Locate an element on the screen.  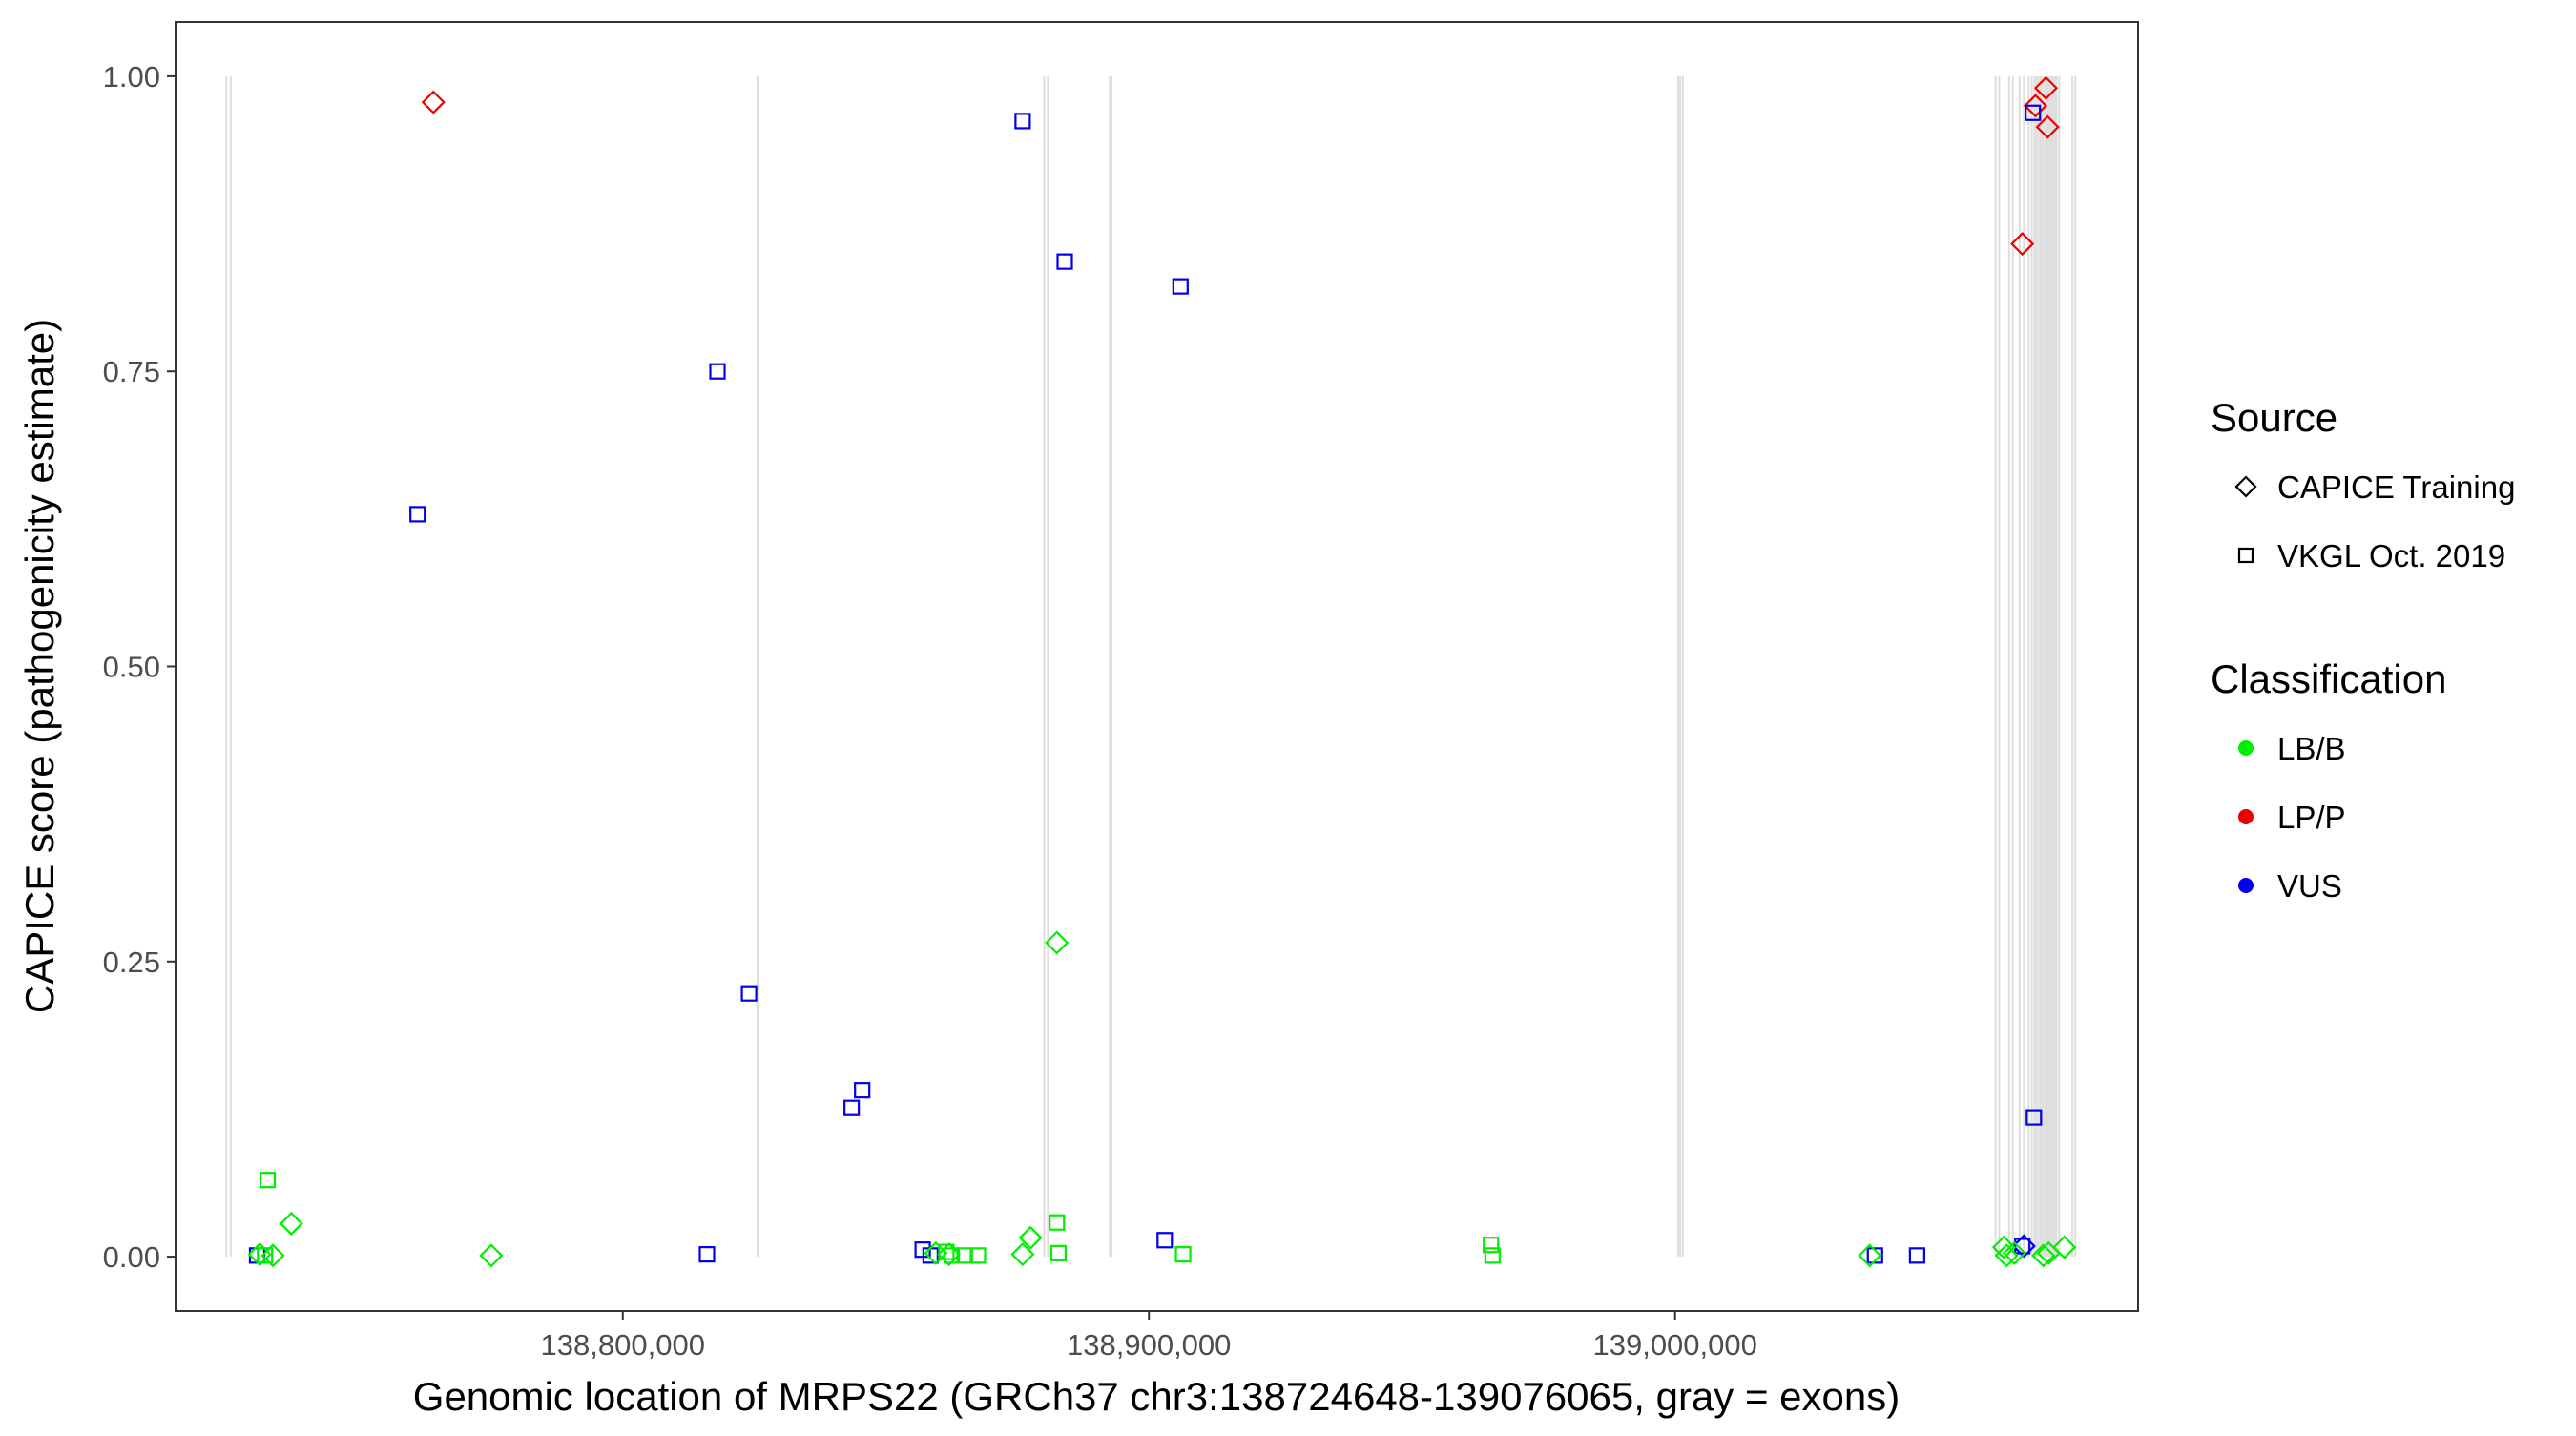
legend-label: CAPICE Training is located at coordinates (2396, 487).